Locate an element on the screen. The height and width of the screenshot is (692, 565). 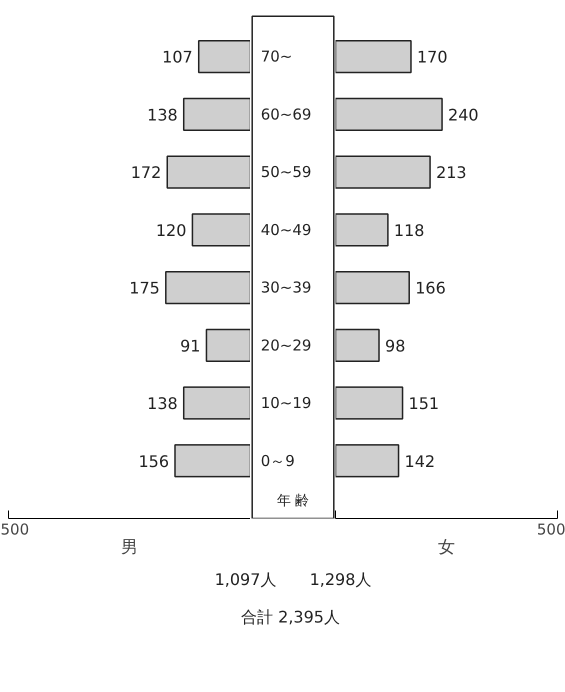
y-tick-label: 60~69 is located at coordinates (286, 114).